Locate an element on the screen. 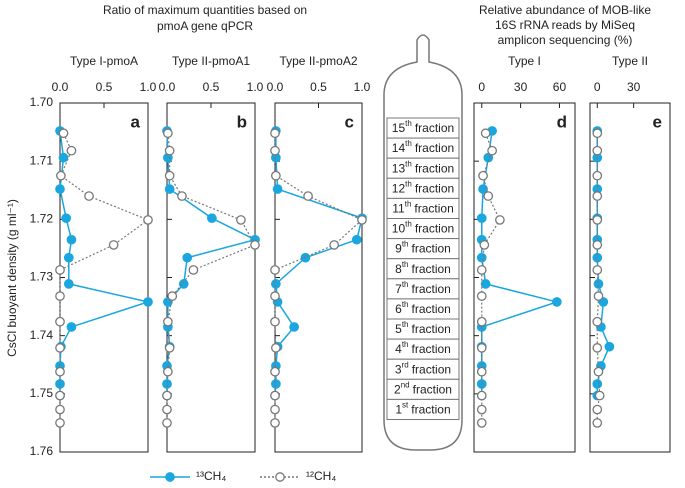  fraction-number: 4 is located at coordinates (398, 349).